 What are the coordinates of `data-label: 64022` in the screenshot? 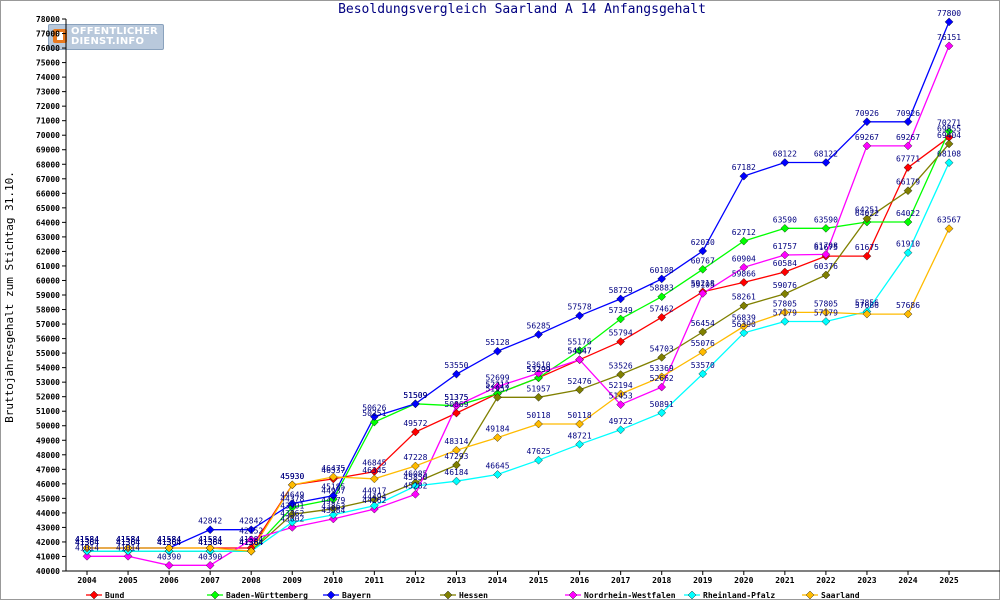 It's located at (908, 213).